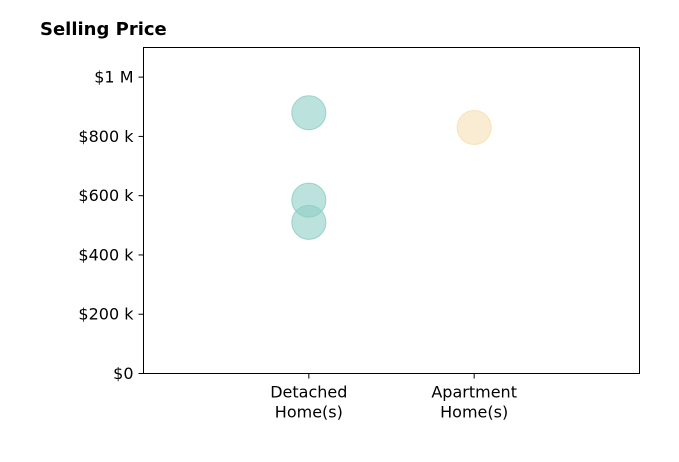 The image size is (679, 462). What do you see at coordinates (113, 77) in the screenshot?
I see `y-tick-label: $1 M` at bounding box center [113, 77].